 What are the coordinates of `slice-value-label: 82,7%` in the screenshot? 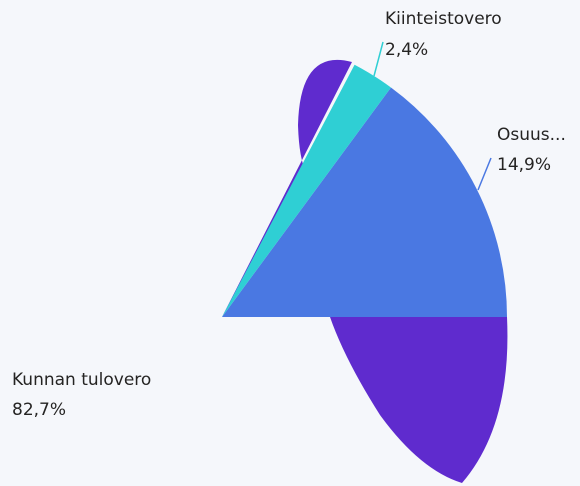 It's located at (39, 410).